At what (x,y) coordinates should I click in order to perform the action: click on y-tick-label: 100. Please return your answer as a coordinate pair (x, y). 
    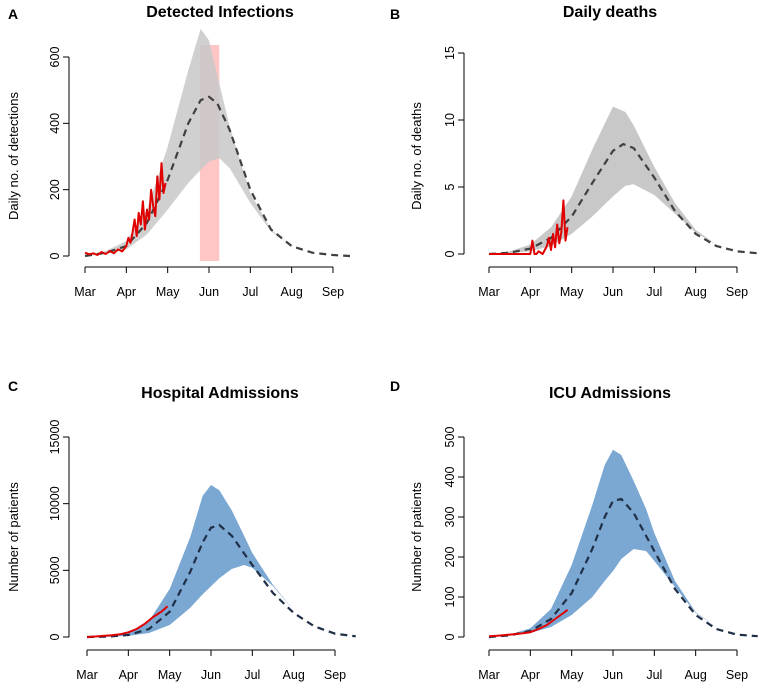
    Looking at the image, I should click on (450, 597).